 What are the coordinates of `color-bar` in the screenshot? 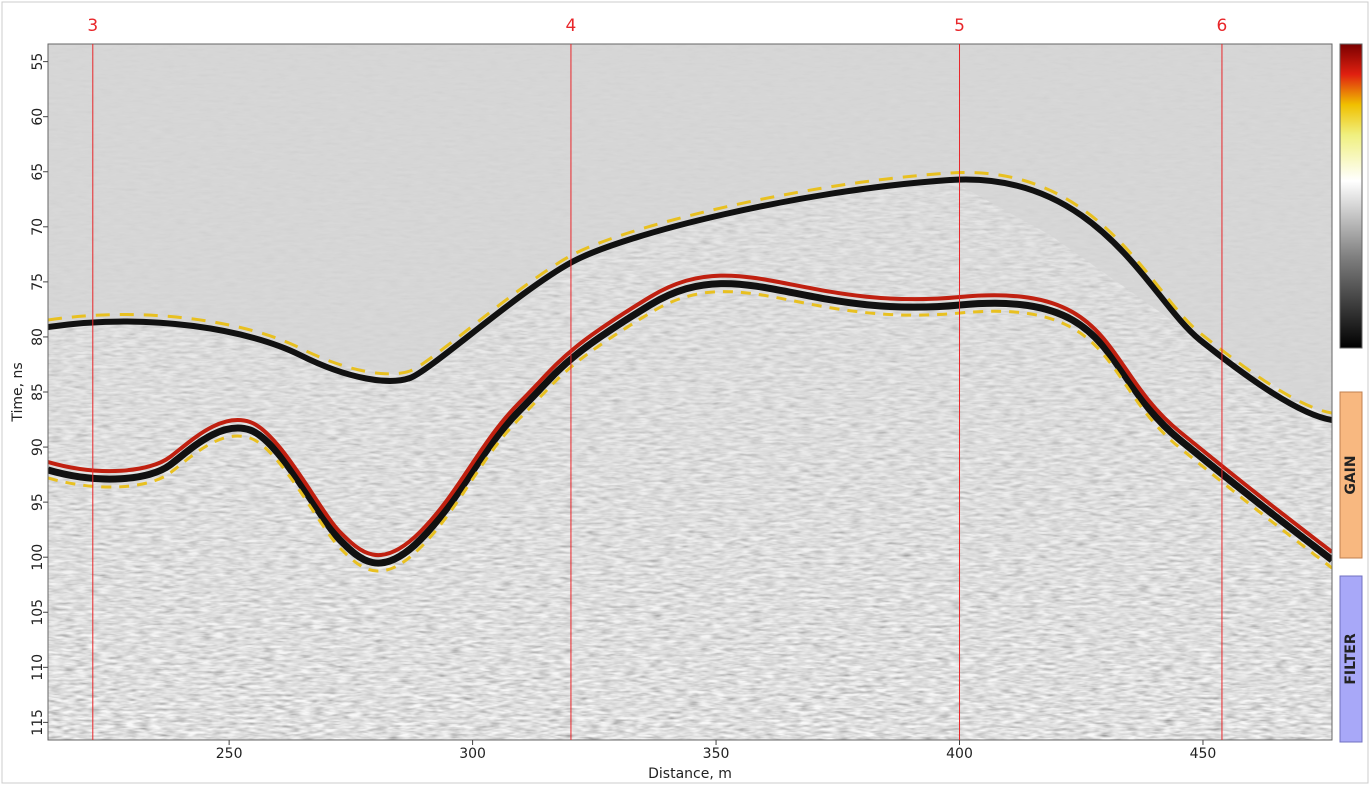 It's located at (1351, 196).